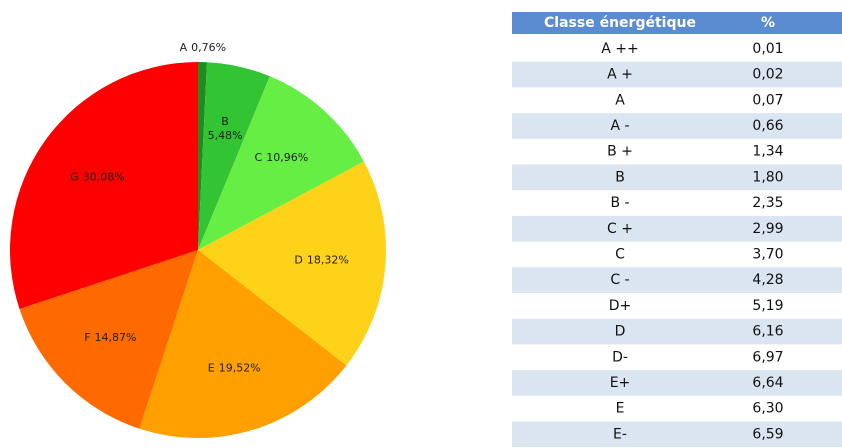  I want to click on table-cell: A, so click(620, 100).